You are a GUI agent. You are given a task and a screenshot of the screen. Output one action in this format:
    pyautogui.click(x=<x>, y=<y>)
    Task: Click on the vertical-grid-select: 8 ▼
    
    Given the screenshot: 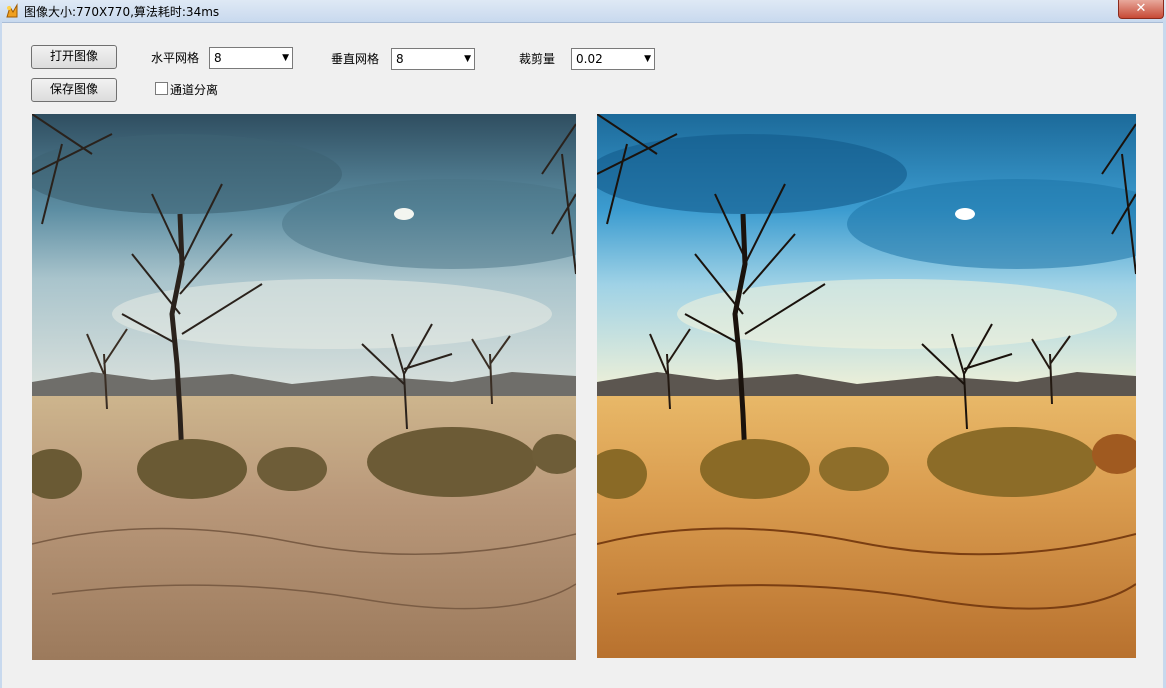 What is the action you would take?
    pyautogui.click(x=433, y=59)
    